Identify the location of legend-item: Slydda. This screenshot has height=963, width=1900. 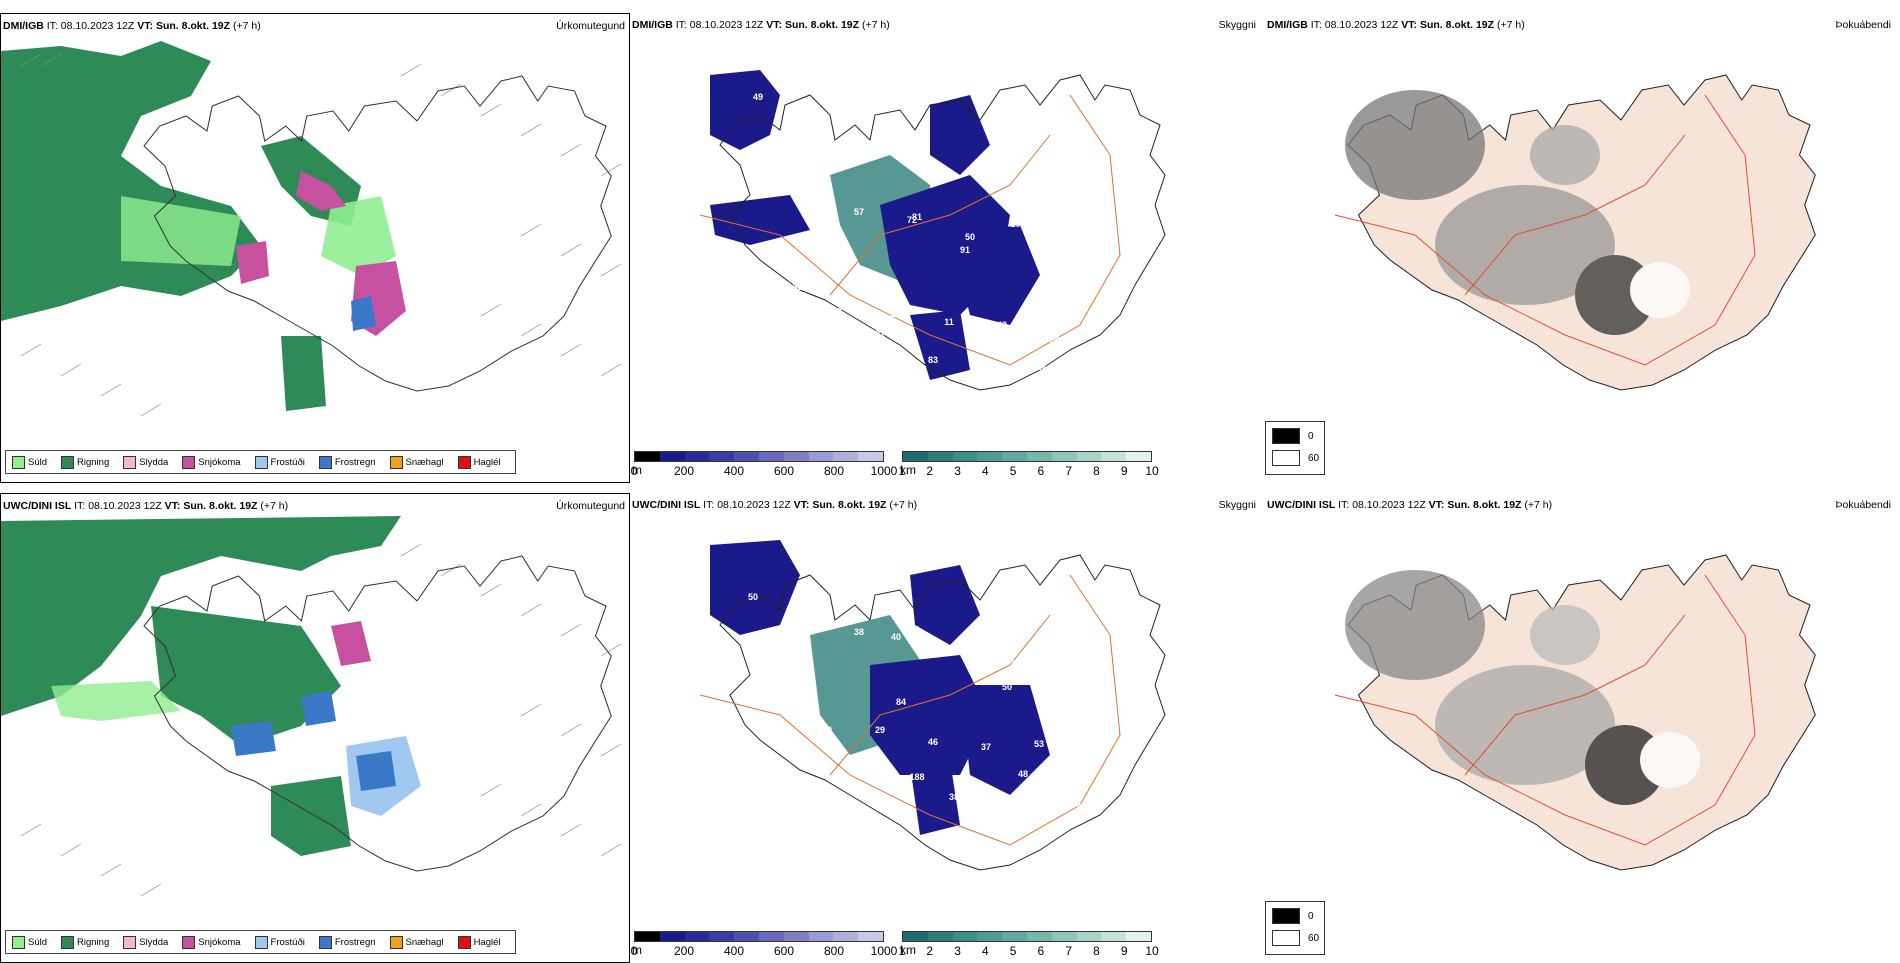
(145, 462).